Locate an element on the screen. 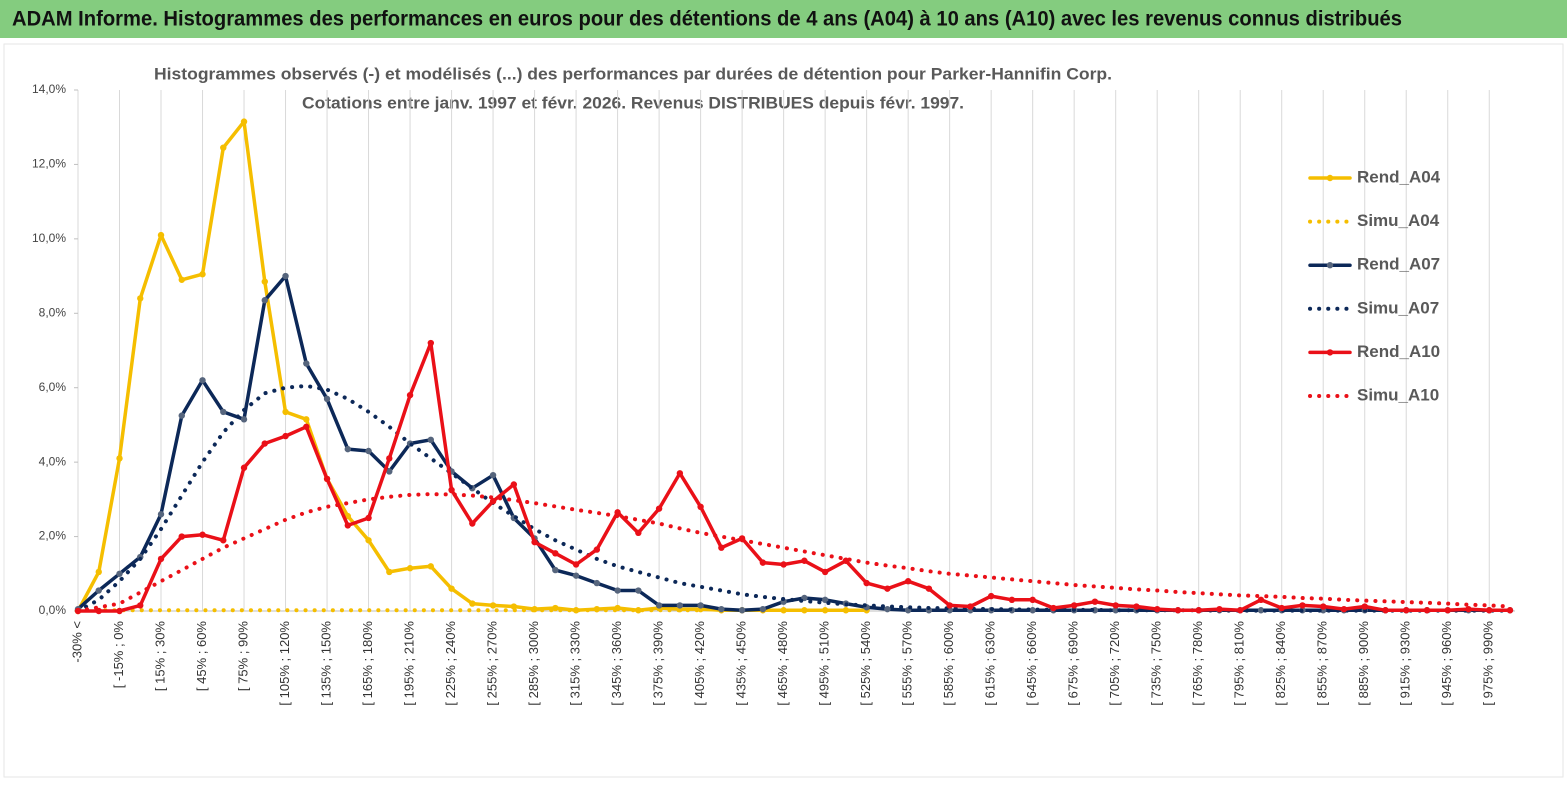 This screenshot has width=1567, height=791. x-tick-label: [ 885% ; 900% is located at coordinates (1363, 663).